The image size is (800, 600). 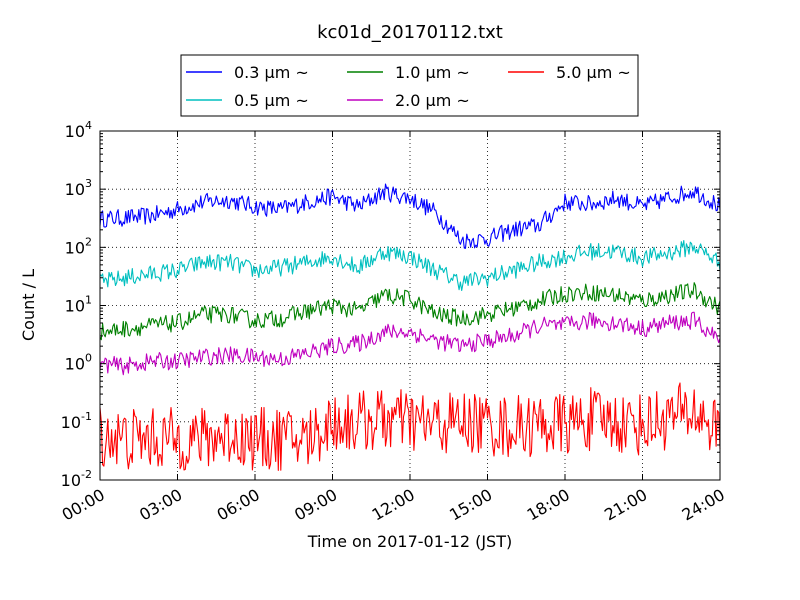 What do you see at coordinates (432, 100) in the screenshot?
I see `legend-label: 2.0 μm ~` at bounding box center [432, 100].